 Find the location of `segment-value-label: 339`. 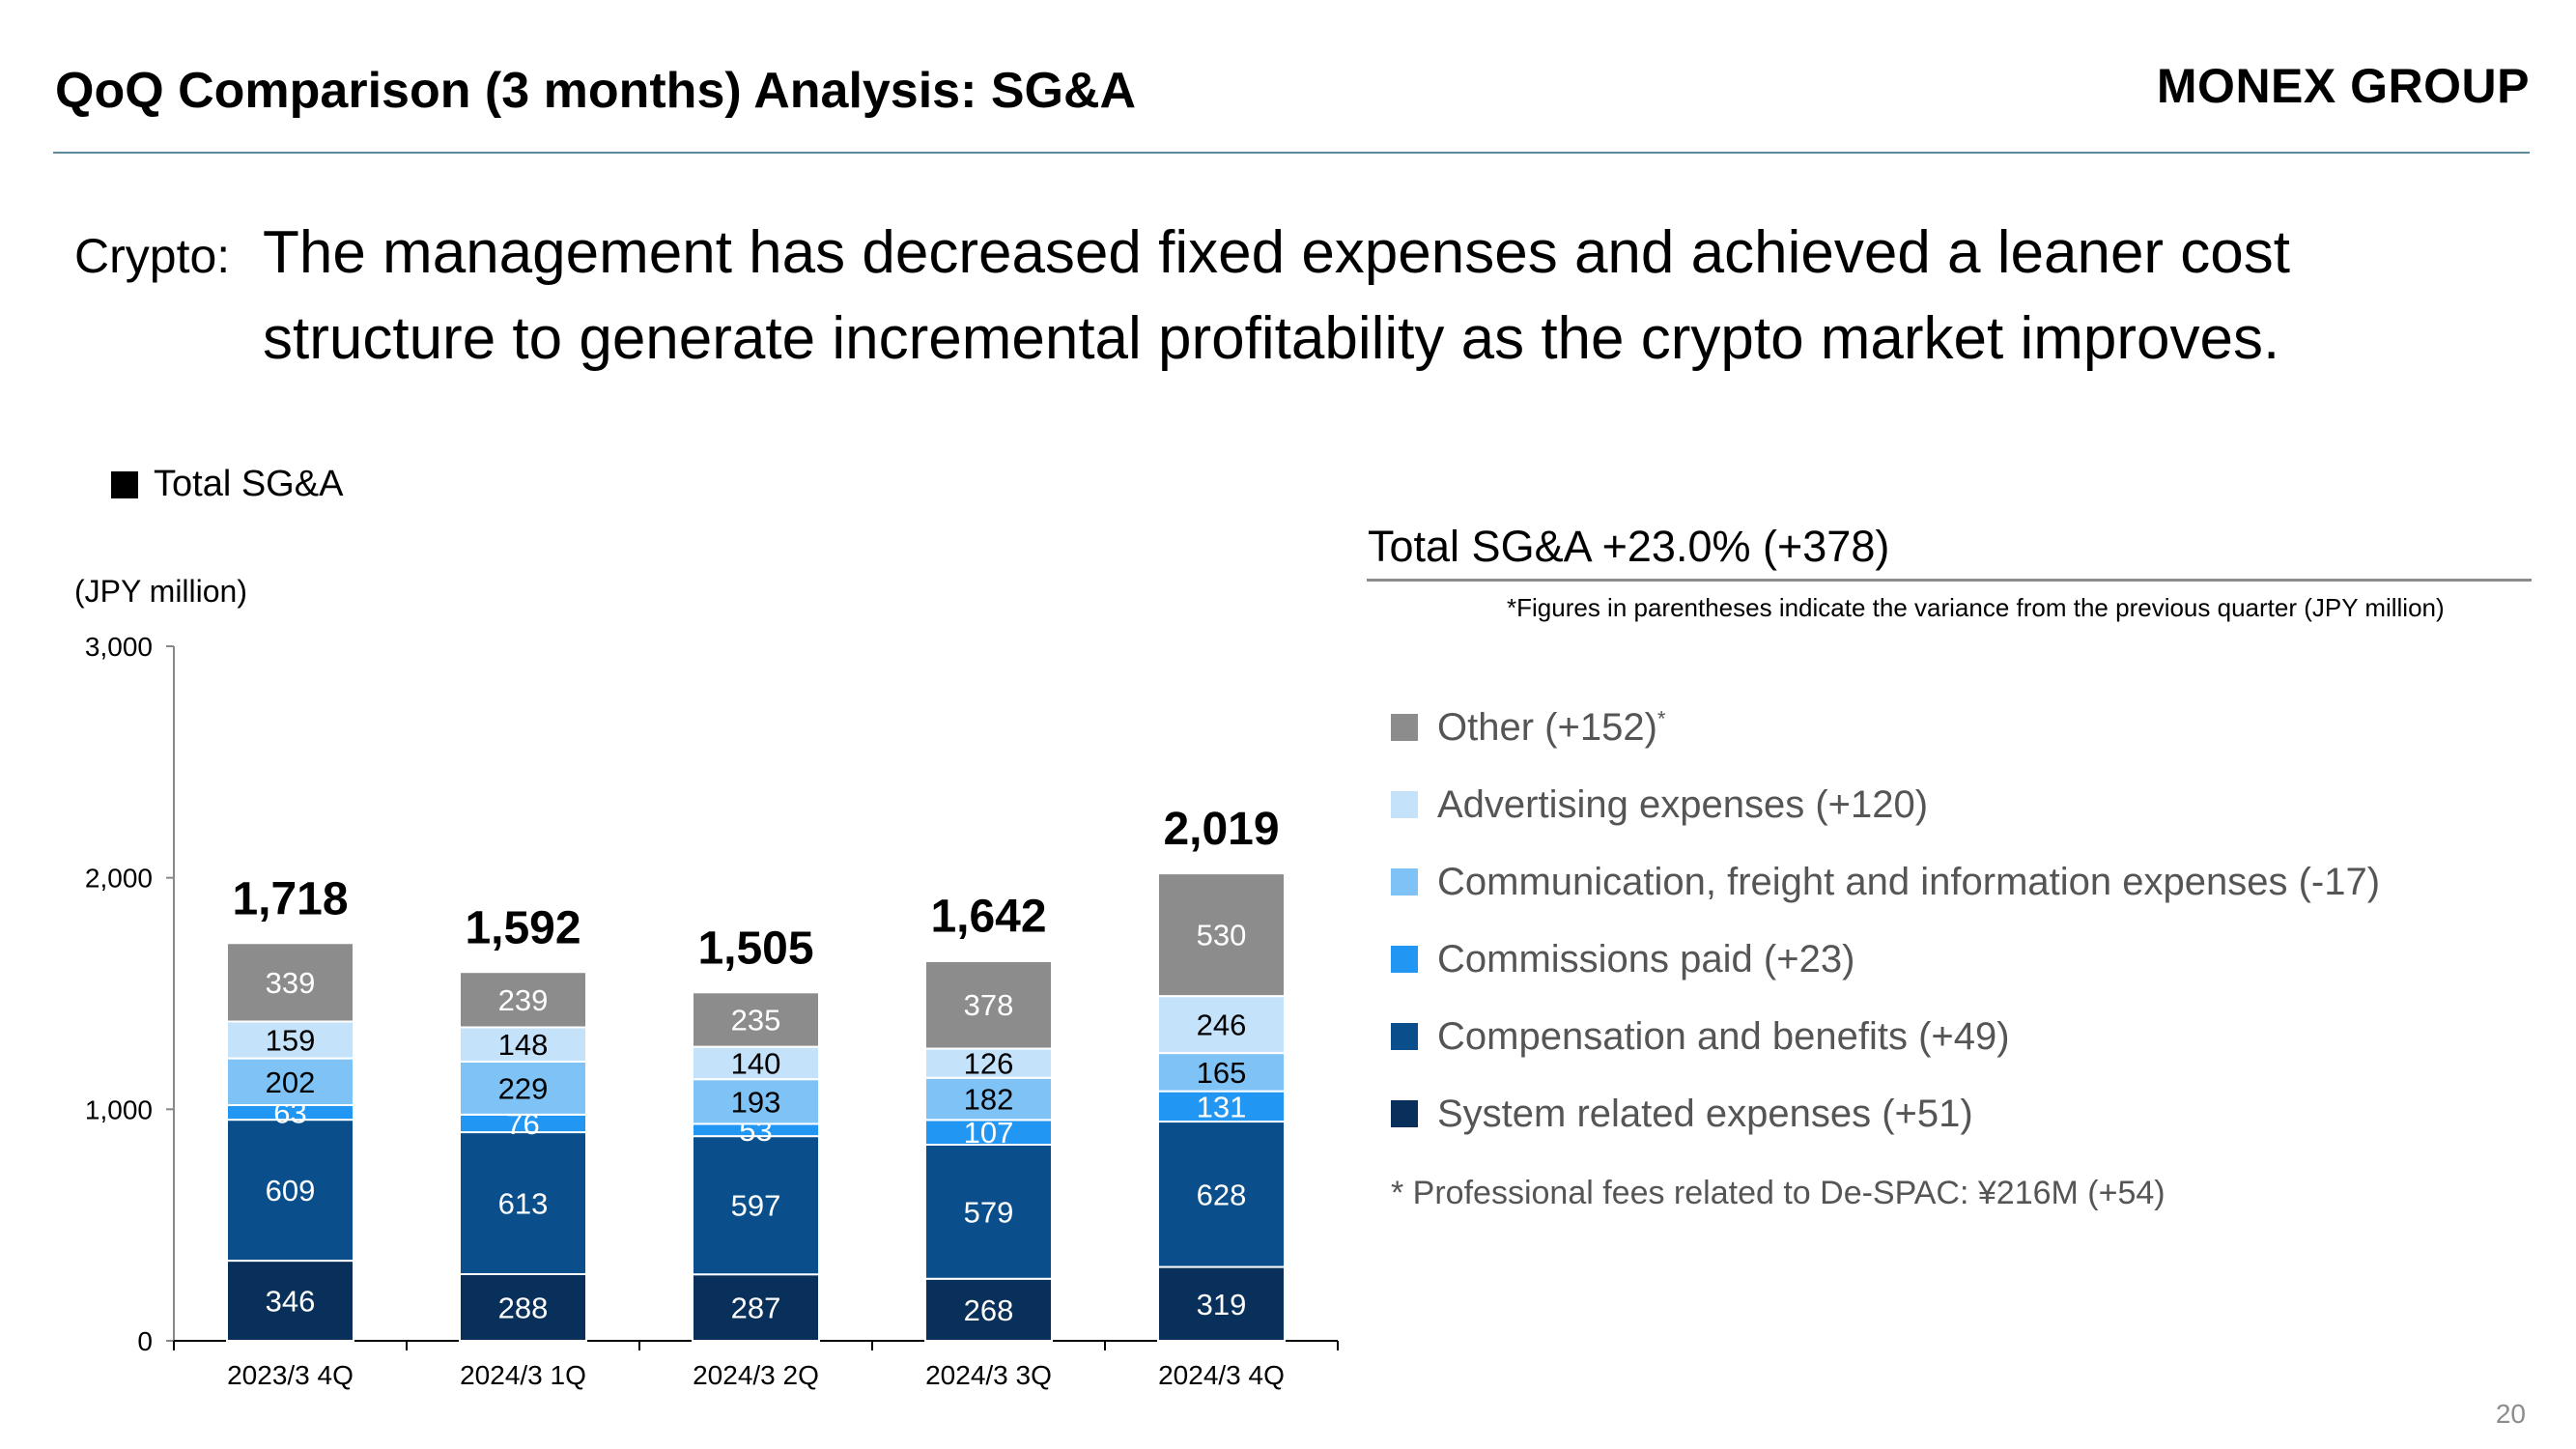

segment-value-label: 339 is located at coordinates (291, 983).